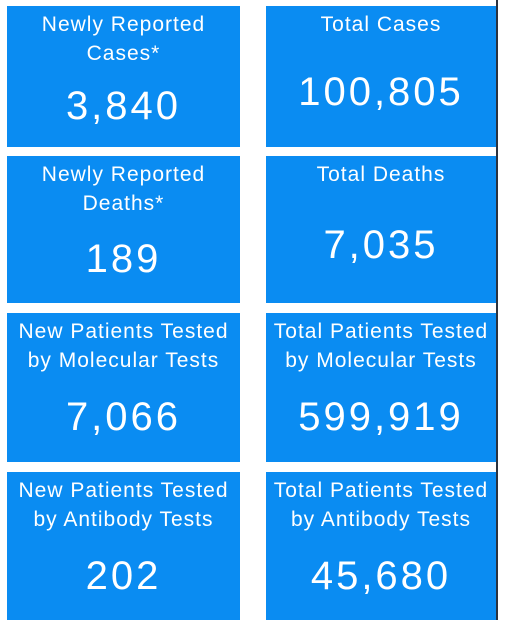 The image size is (508, 620). Describe the element at coordinates (381, 91) in the screenshot. I see `tile-value: 100,805` at that location.